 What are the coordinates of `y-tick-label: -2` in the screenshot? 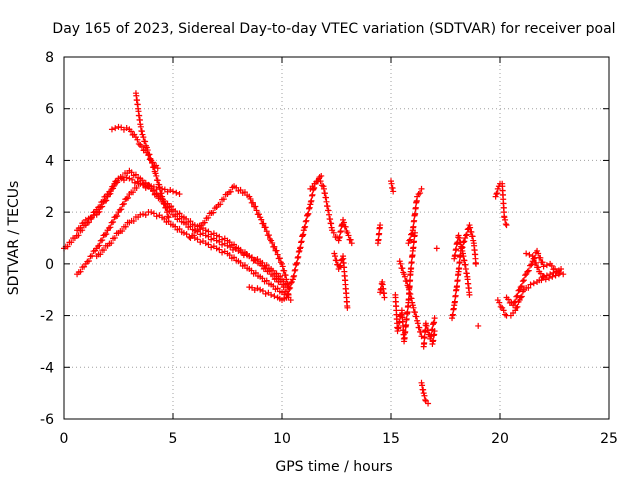 It's located at (47, 317).